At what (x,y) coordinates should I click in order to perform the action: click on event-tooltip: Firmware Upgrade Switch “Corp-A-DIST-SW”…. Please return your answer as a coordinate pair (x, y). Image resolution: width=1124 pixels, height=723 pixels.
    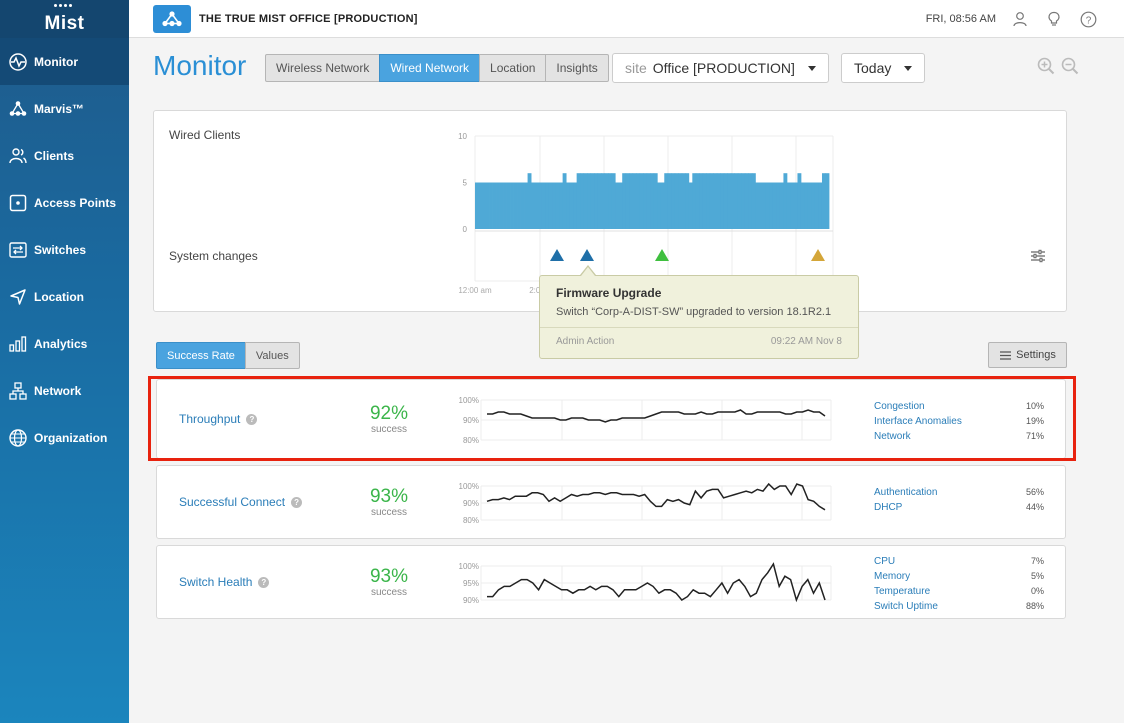
    Looking at the image, I should click on (699, 317).